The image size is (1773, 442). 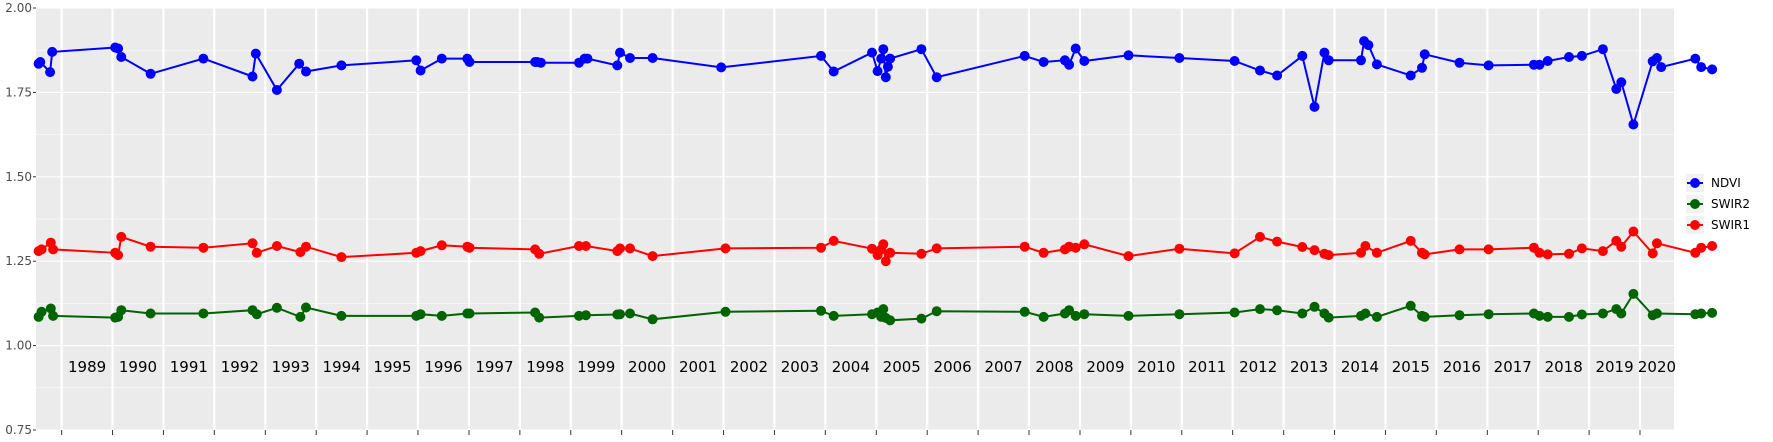 I want to click on year-label: 2007, so click(x=1003, y=367).